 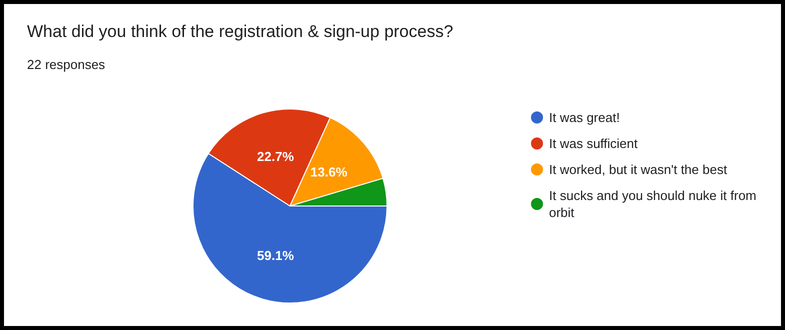 I want to click on text: 22 responses, so click(x=66, y=64).